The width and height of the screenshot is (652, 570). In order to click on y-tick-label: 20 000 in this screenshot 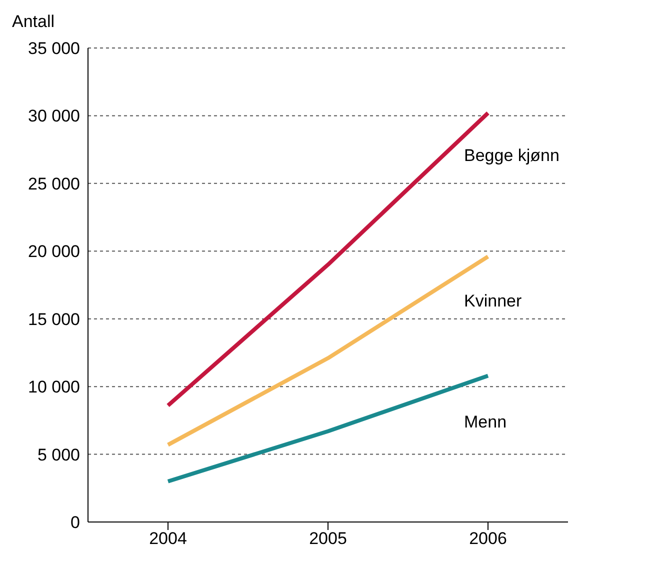, I will do `click(54, 252)`.